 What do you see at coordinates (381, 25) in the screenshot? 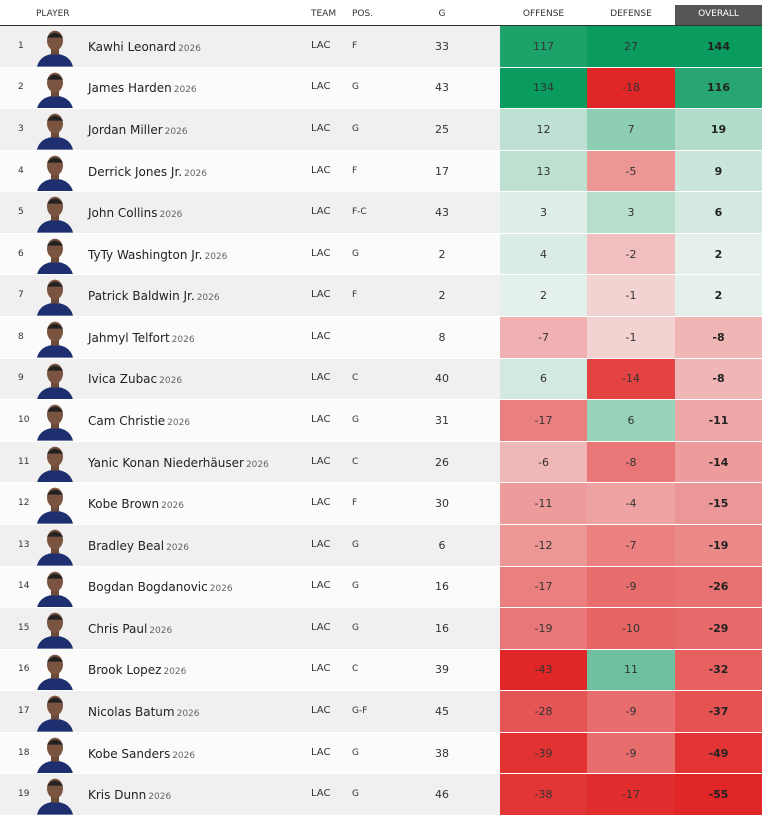
I see `header-rule` at bounding box center [381, 25].